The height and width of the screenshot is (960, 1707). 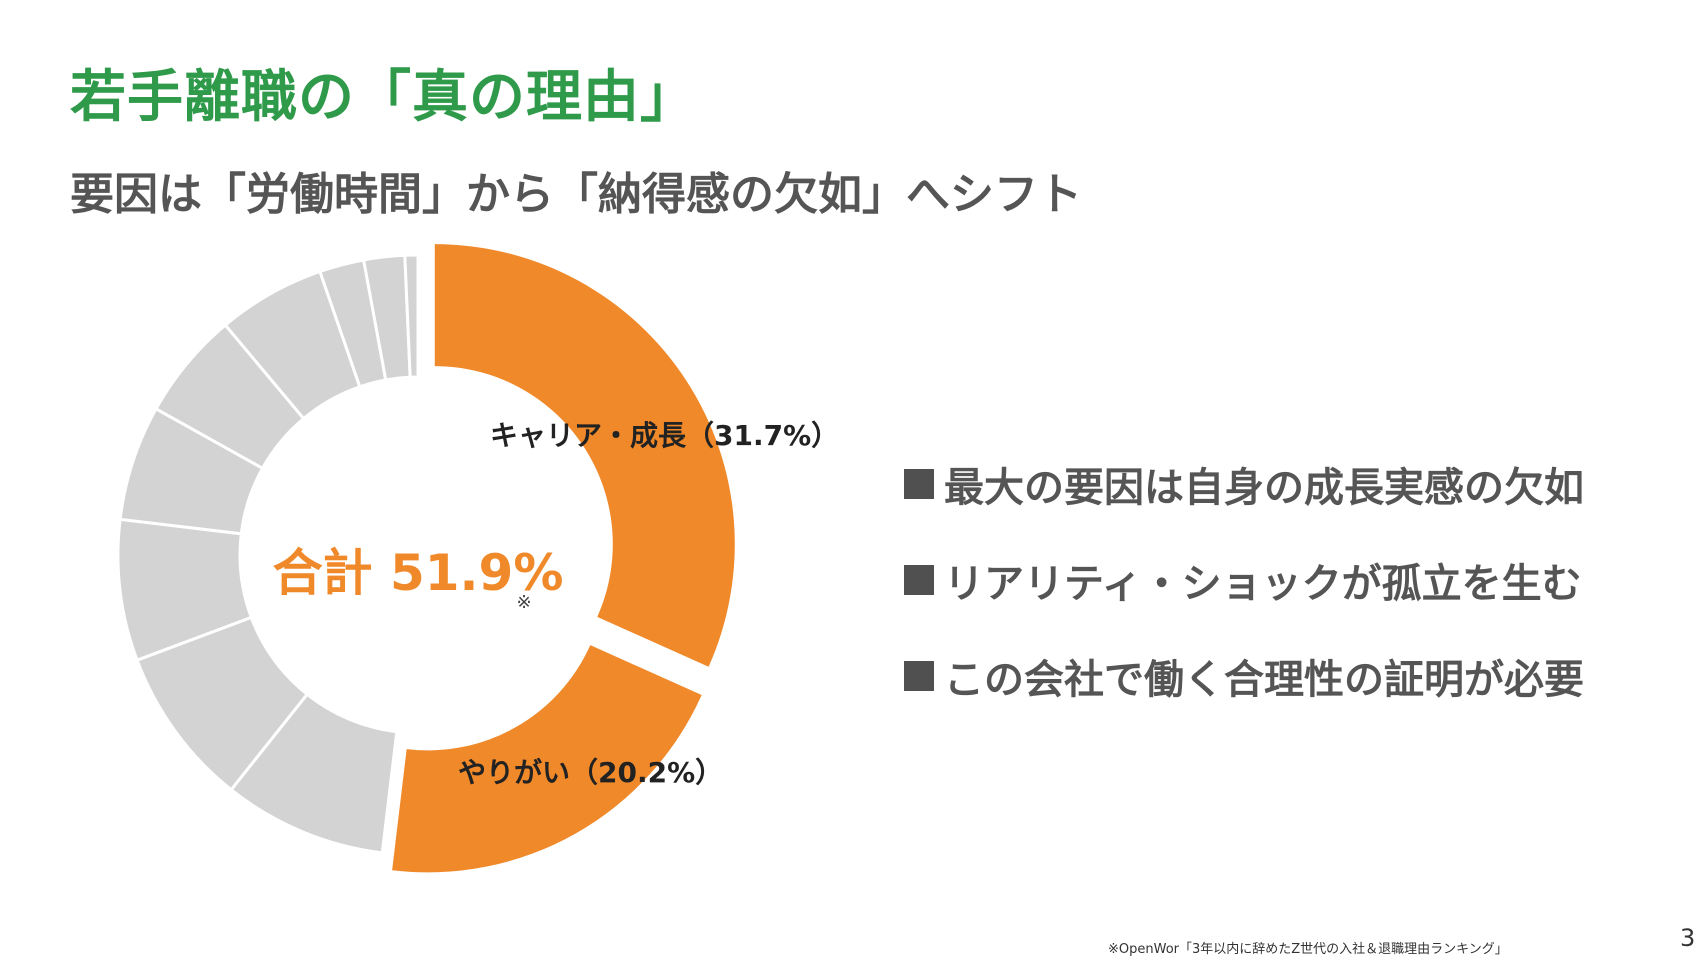 I want to click on donut-center-note: ※, so click(x=523, y=602).